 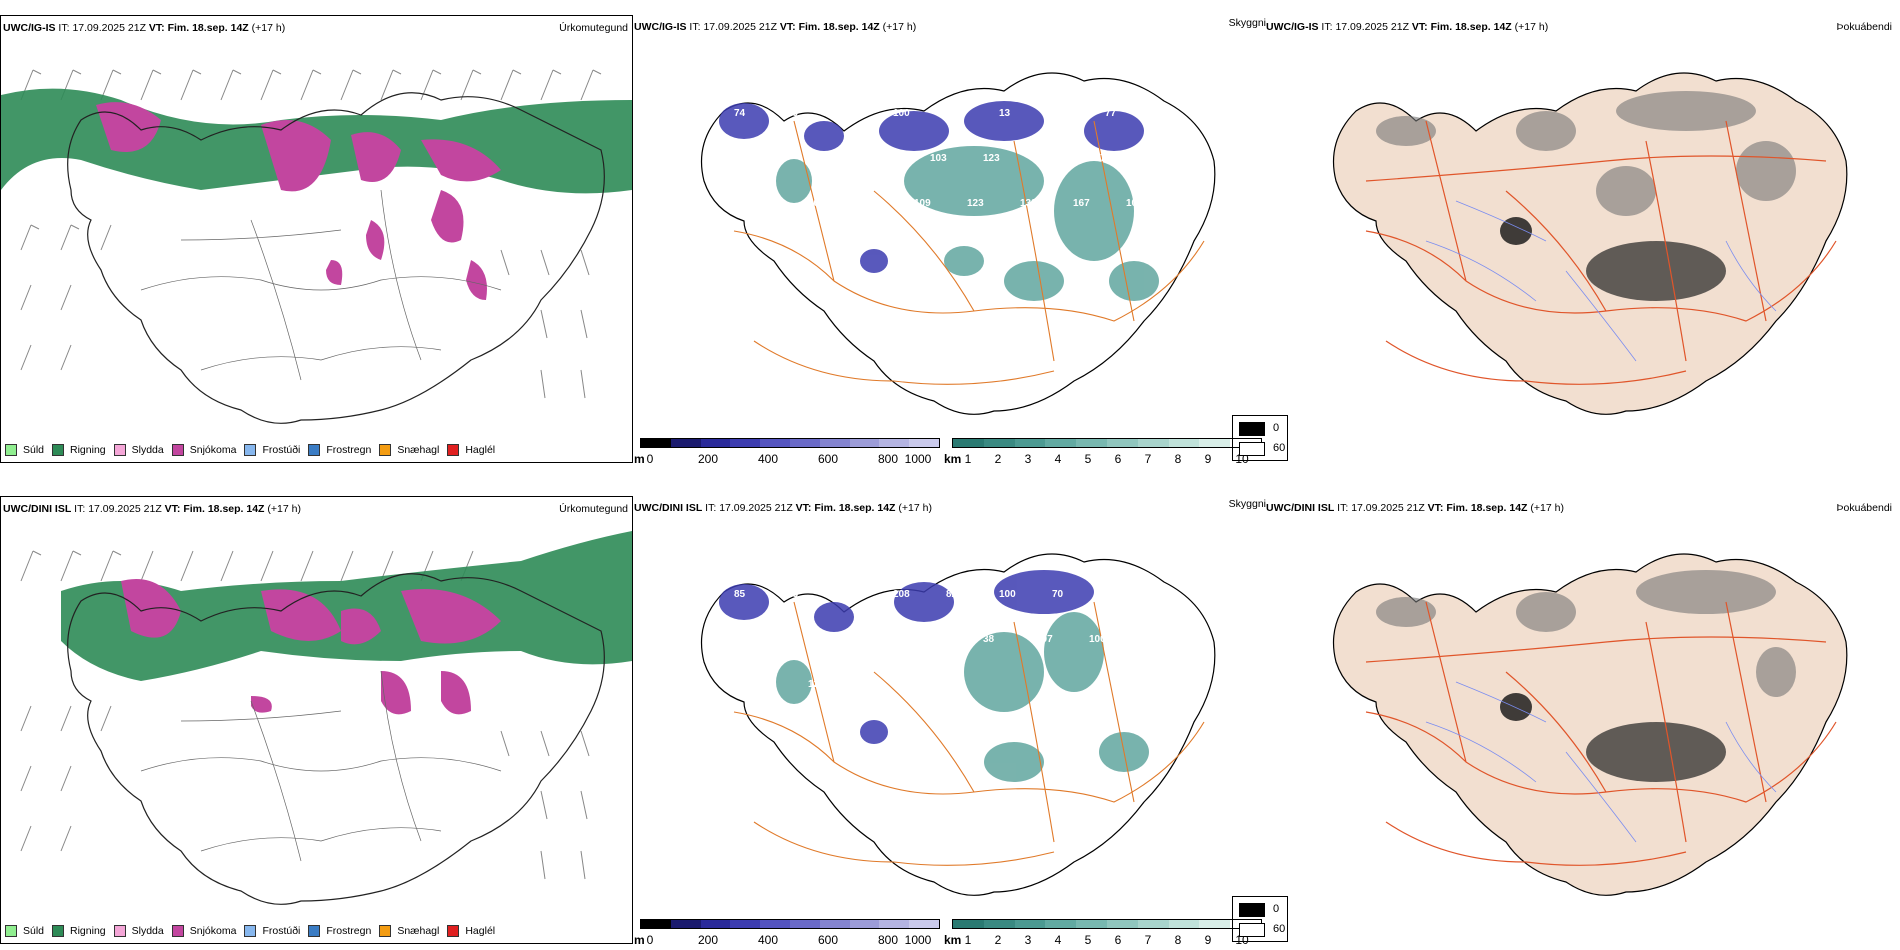 I want to click on cloud-base-label: 90, so click(x=1164, y=594).